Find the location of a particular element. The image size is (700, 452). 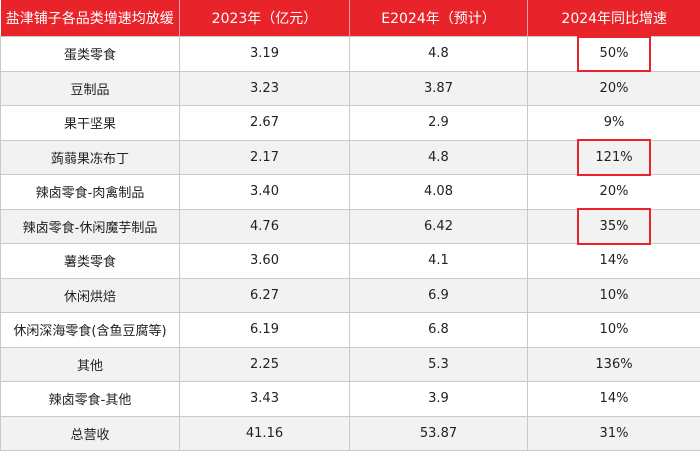

table-row: 蛋类零食 3.19 4.8 50% is located at coordinates (350, 54).